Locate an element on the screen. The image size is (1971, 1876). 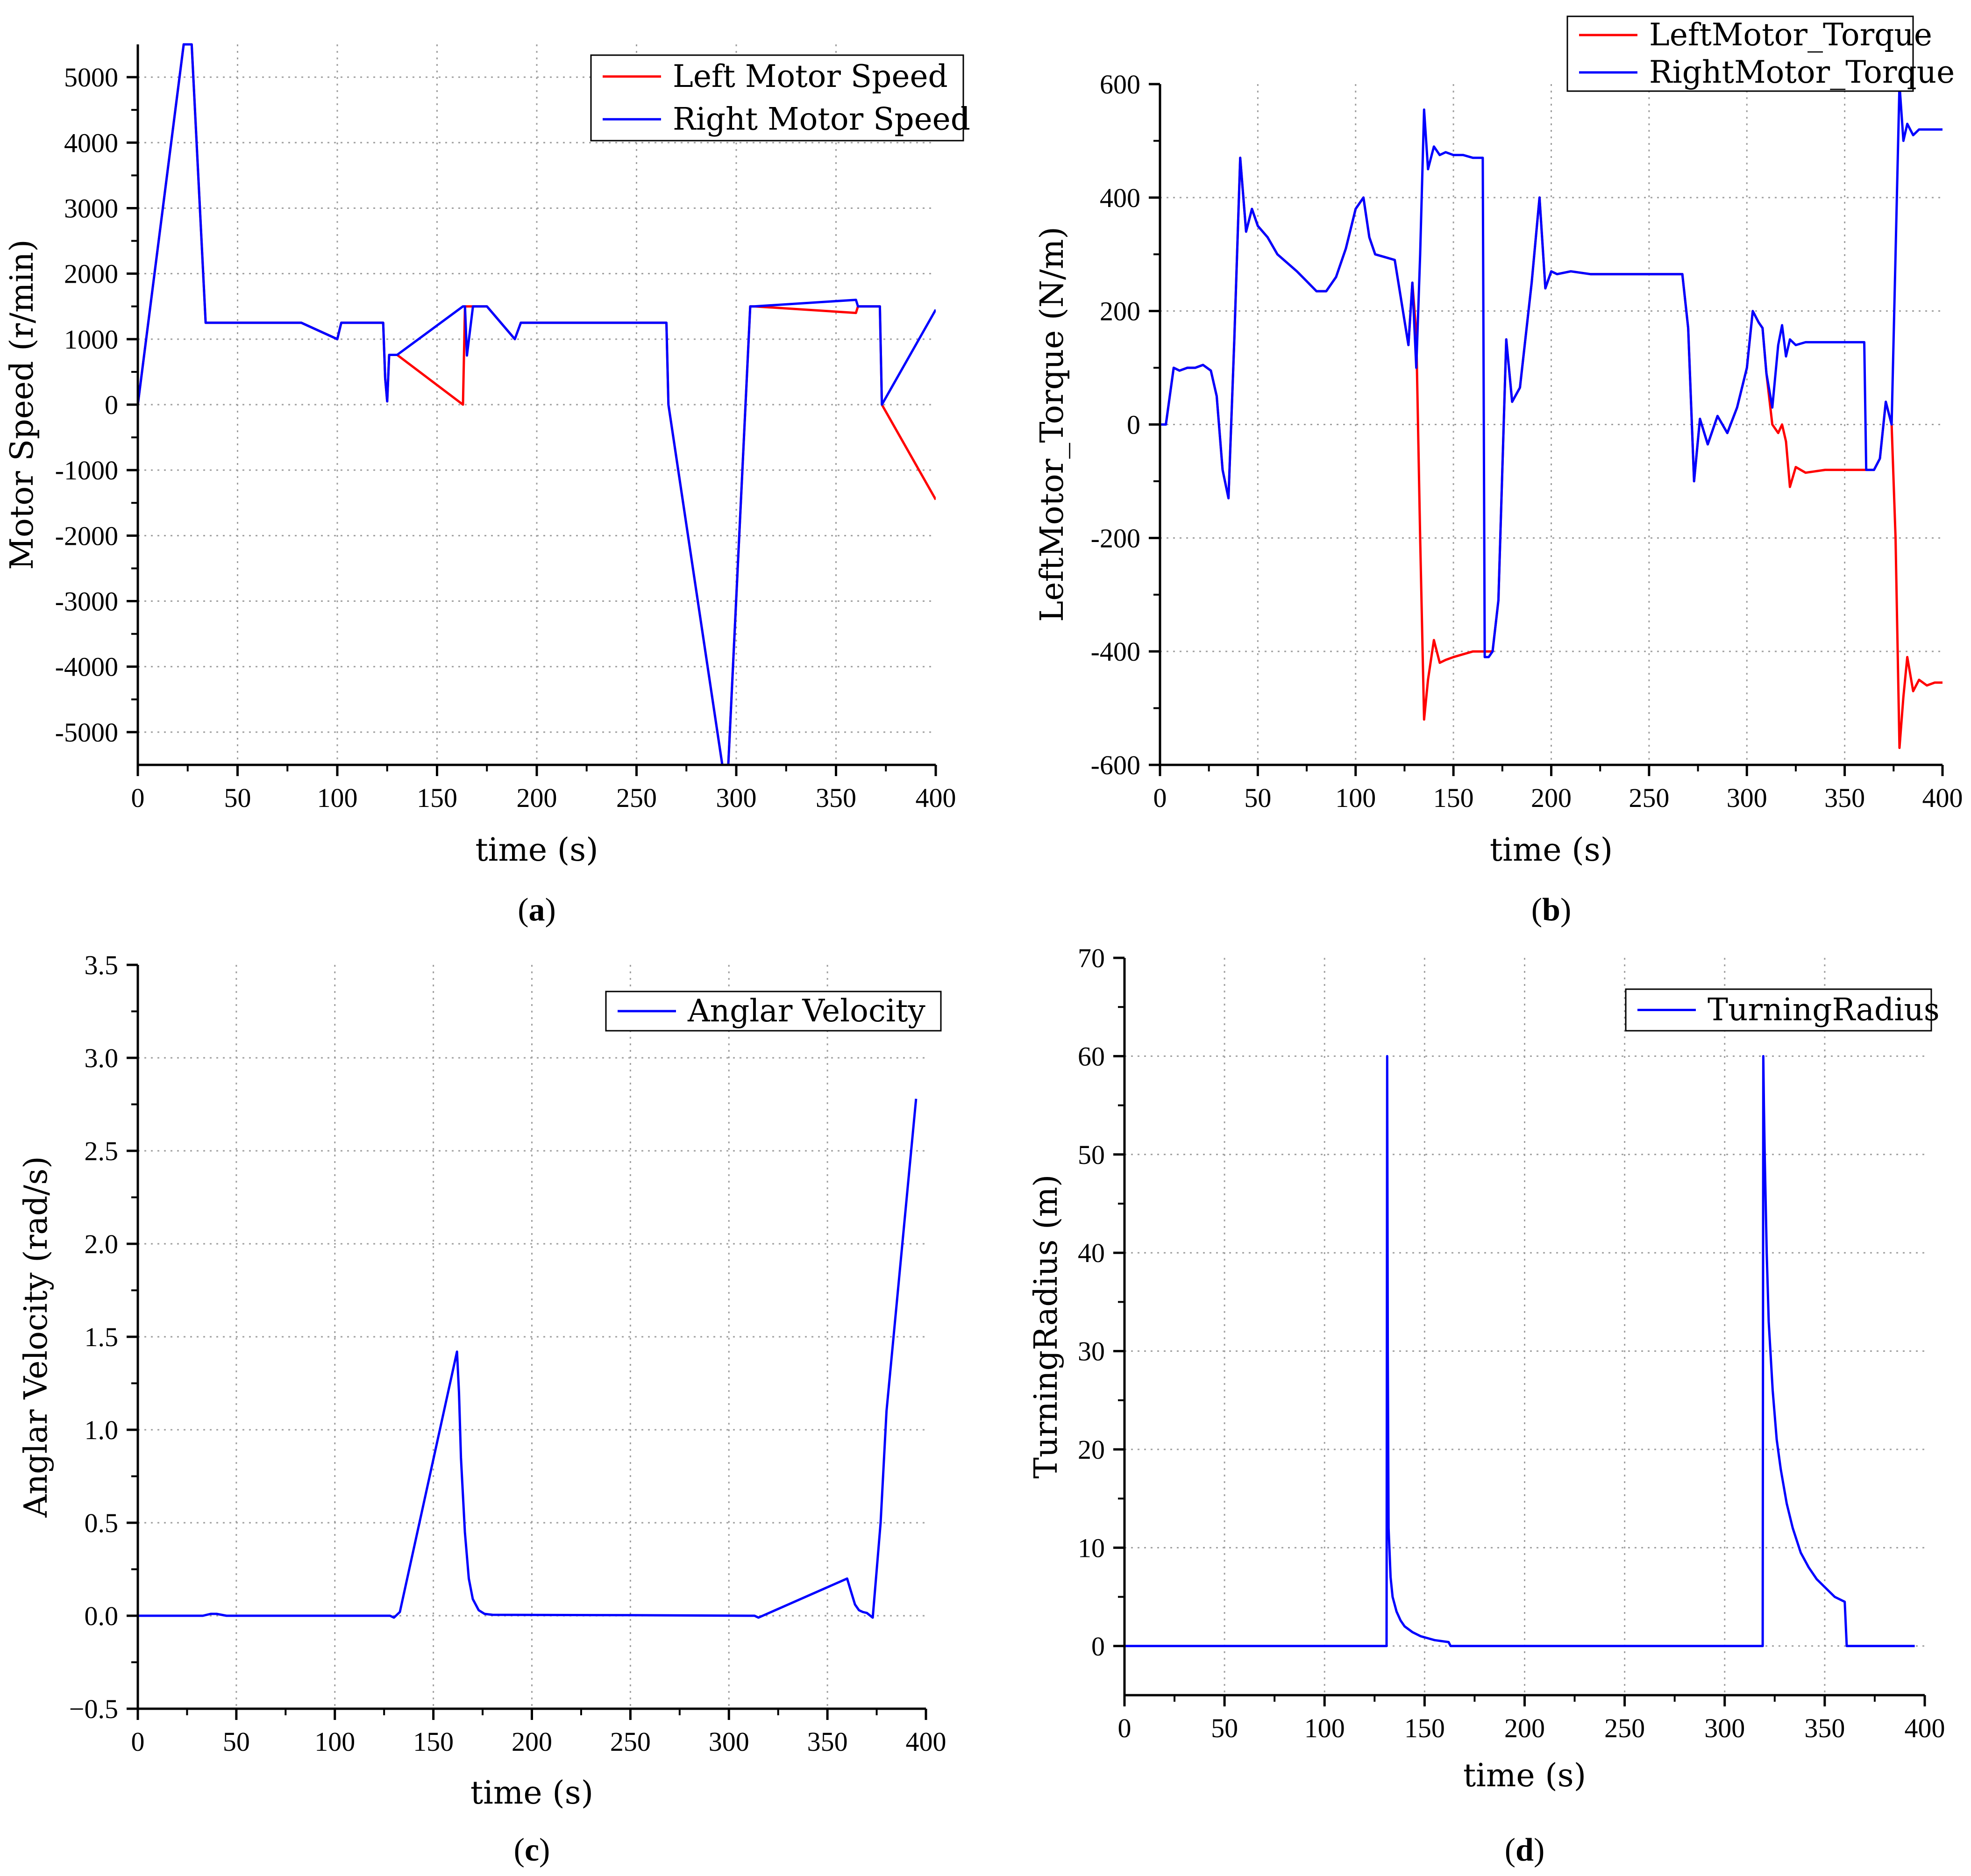
y-tick-label: 1000 is located at coordinates (91, 339).